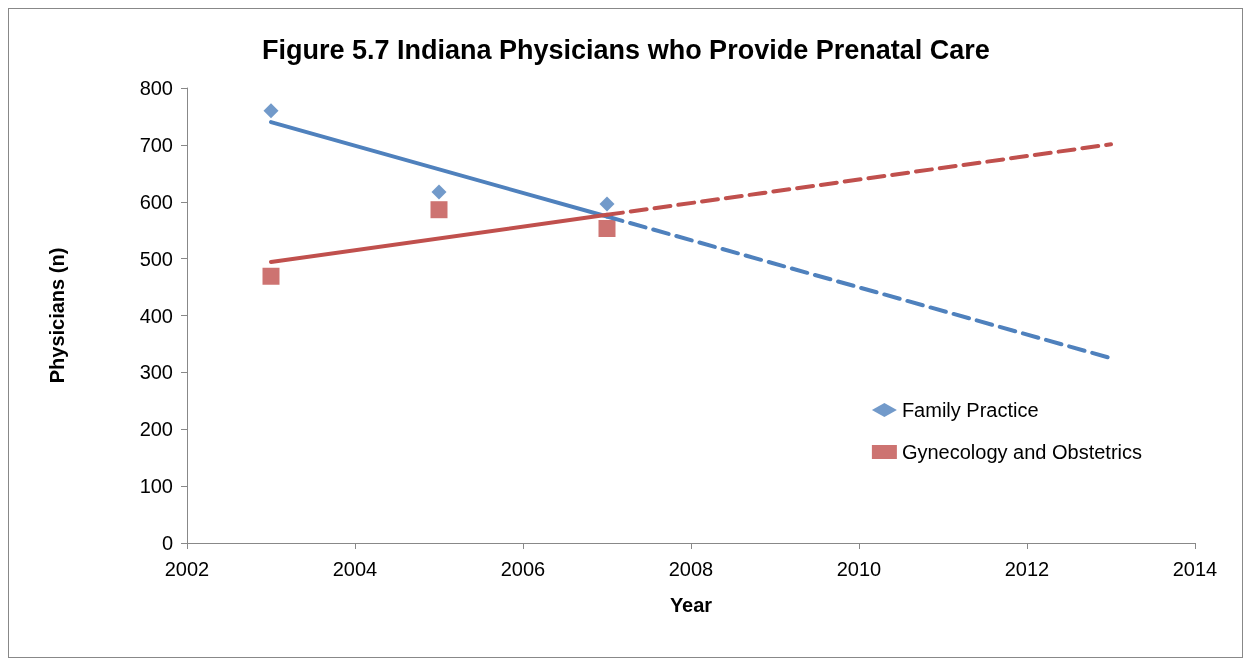 This screenshot has height=668, width=1253. I want to click on legend-label: Gynecology and Obstetrics, so click(1022, 452).